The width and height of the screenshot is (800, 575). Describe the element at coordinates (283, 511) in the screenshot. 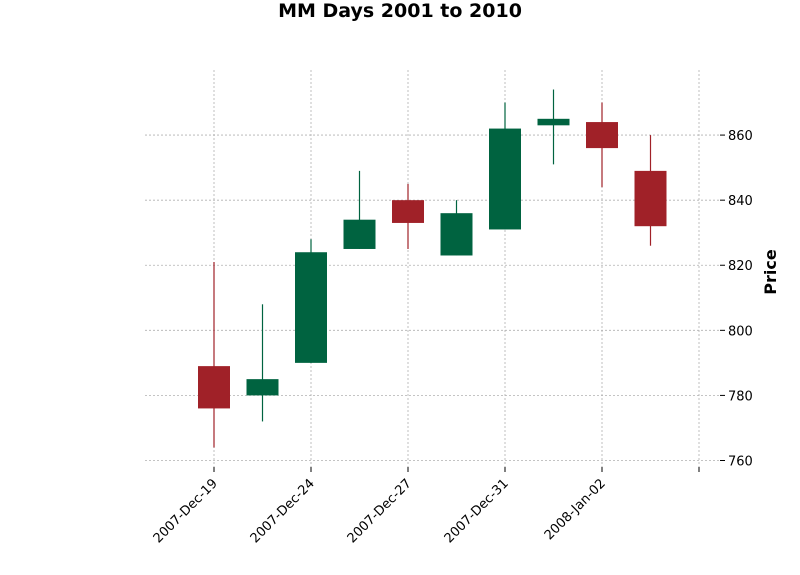

I see `x-tick-label: 2007-Dec-24` at that location.